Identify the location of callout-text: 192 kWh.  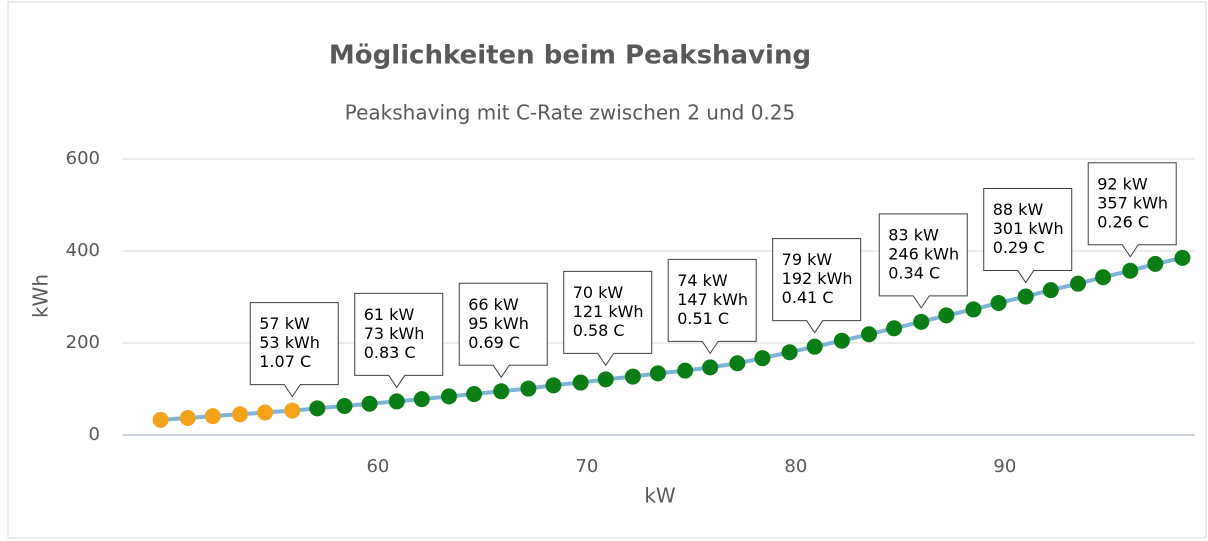
(817, 278).